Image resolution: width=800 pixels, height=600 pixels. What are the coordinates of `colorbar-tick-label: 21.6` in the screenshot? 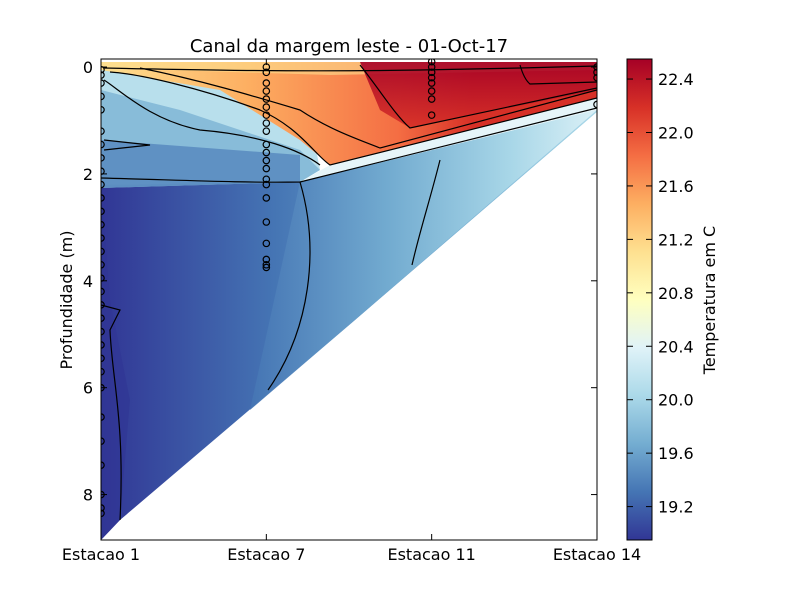 It's located at (676, 186).